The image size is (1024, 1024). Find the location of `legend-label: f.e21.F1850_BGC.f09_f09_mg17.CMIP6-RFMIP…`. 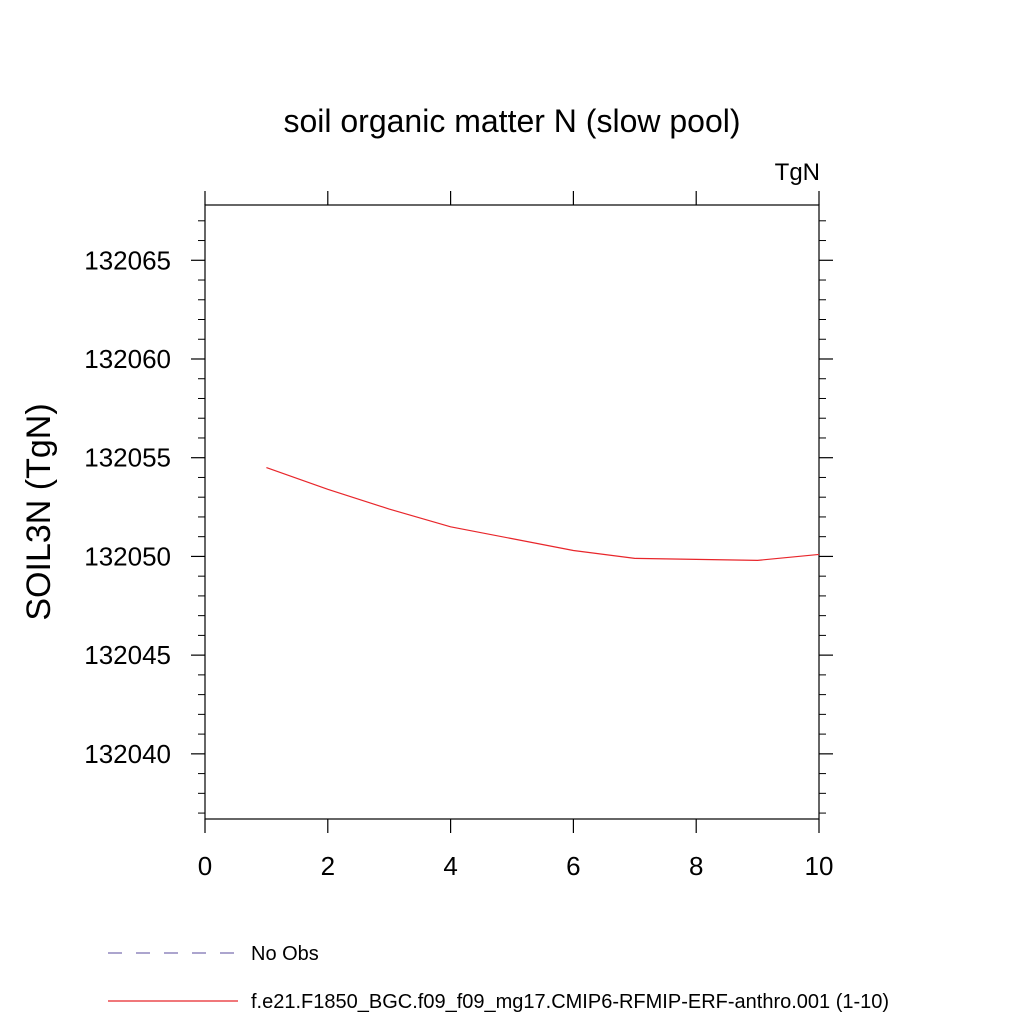

legend-label: f.e21.F1850_BGC.f09_f09_mg17.CMIP6-RFMIP… is located at coordinates (570, 1002).